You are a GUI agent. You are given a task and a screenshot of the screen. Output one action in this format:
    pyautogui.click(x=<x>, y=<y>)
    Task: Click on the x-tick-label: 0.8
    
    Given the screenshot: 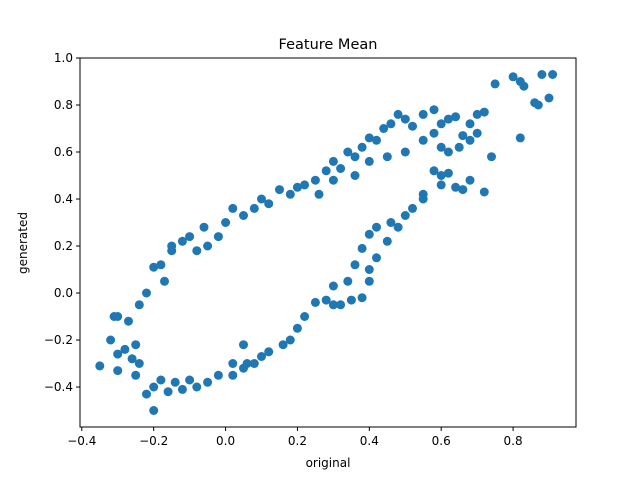 What is the action you would take?
    pyautogui.click(x=513, y=441)
    